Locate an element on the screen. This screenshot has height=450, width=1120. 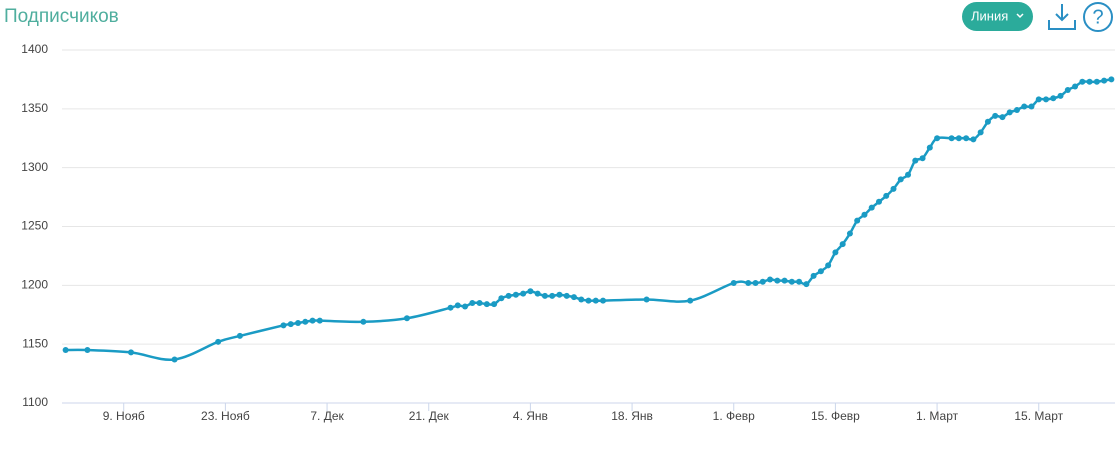
x-tick-label: 21. Дек is located at coordinates (429, 416).